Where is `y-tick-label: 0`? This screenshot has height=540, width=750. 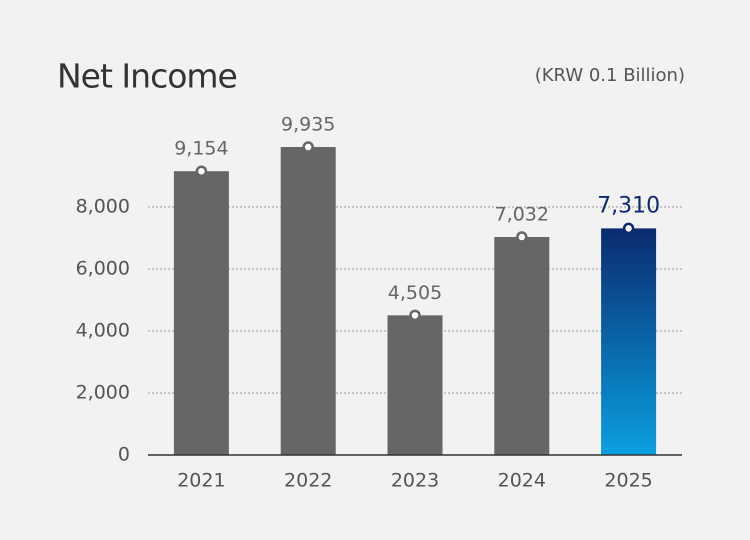
y-tick-label: 0 is located at coordinates (124, 455).